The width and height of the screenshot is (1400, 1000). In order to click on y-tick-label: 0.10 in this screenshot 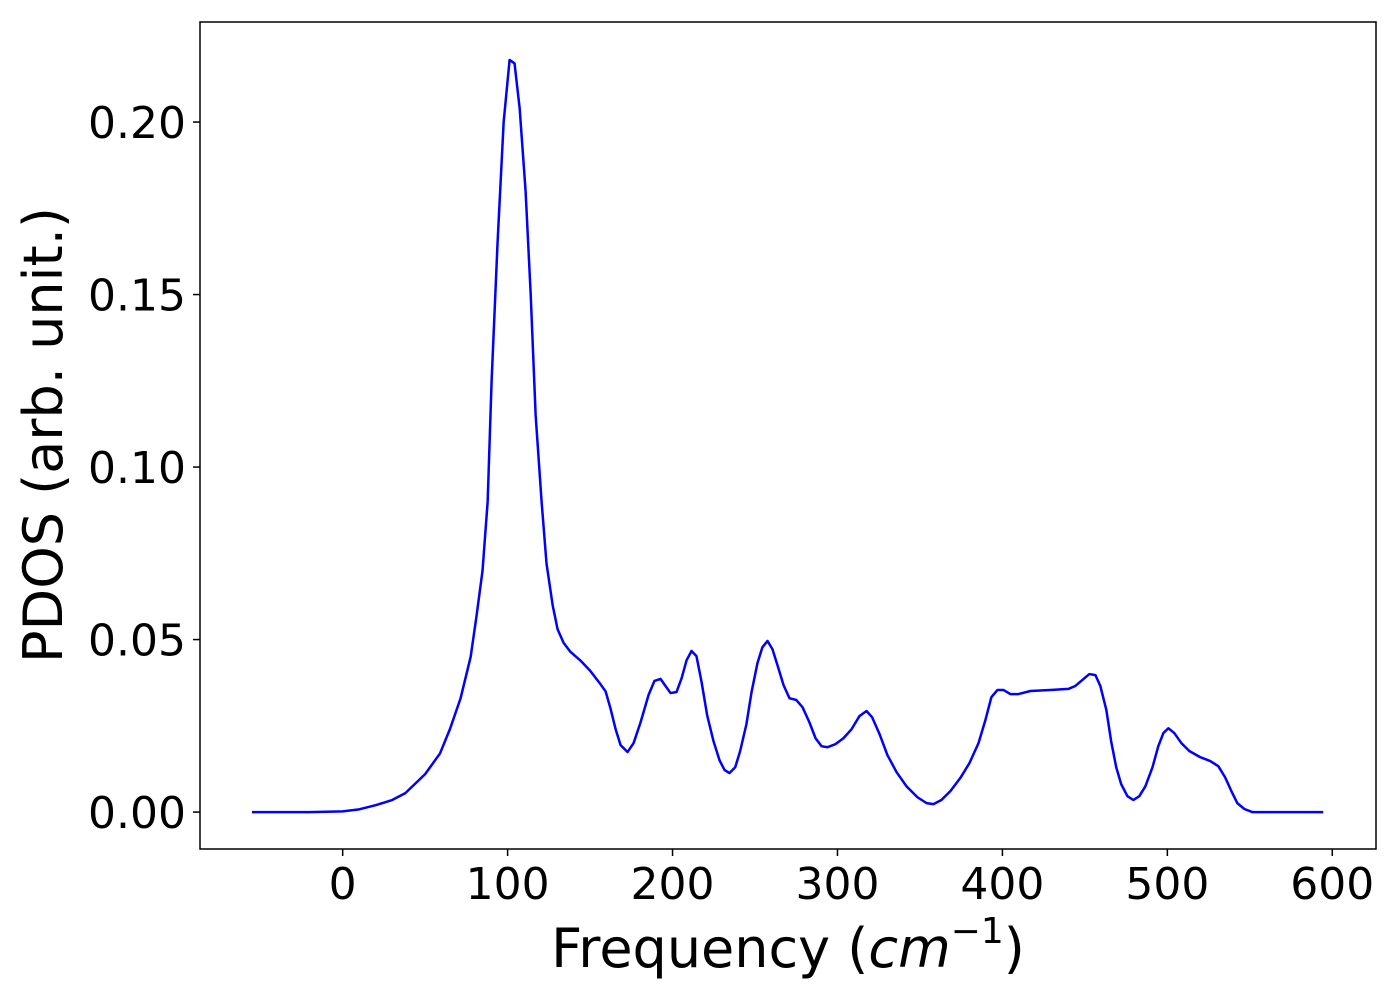, I will do `click(137, 468)`.